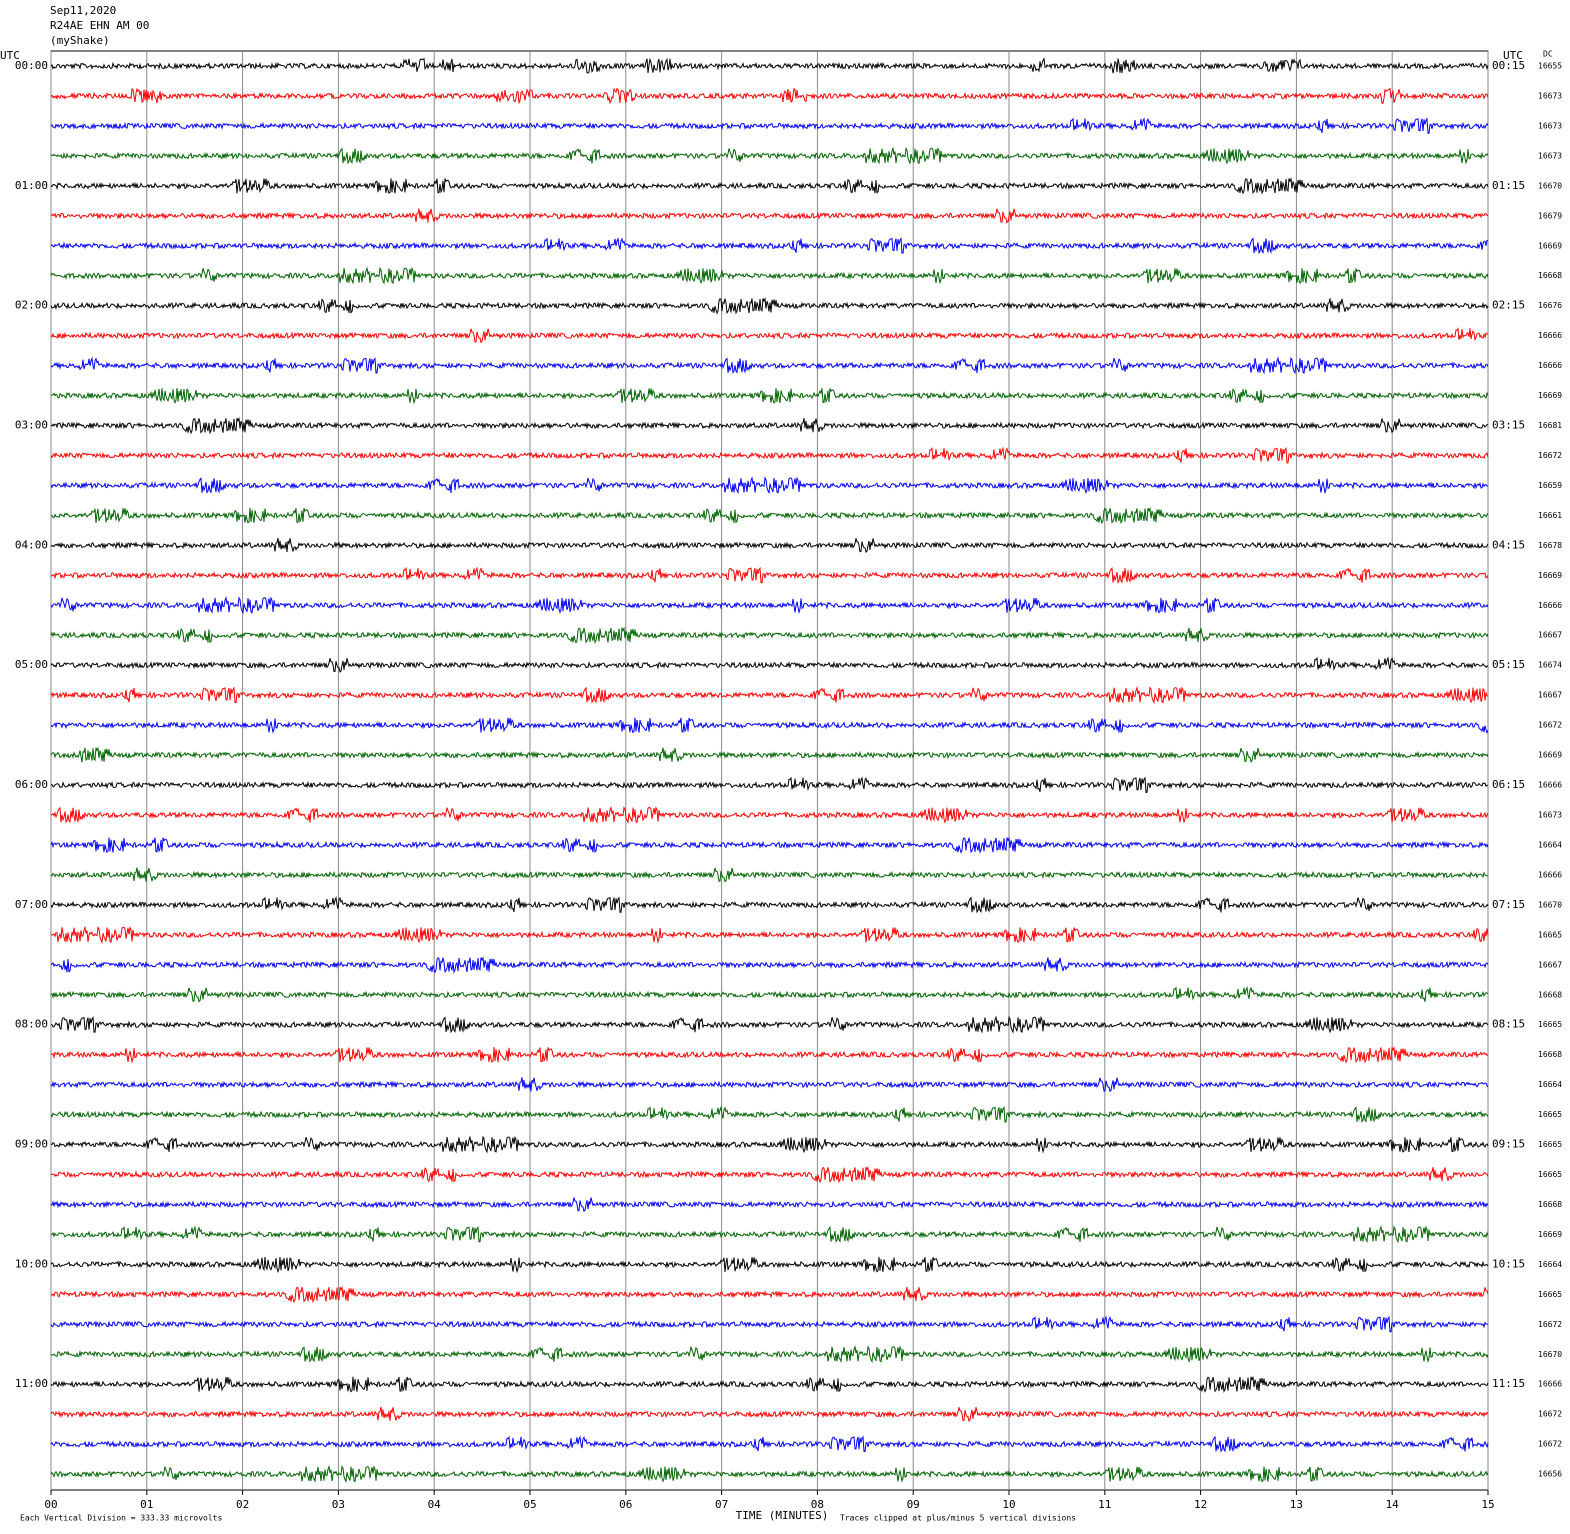 The image size is (1570, 1534). Describe the element at coordinates (242, 1504) in the screenshot. I see `x-tick-label: 02` at that location.